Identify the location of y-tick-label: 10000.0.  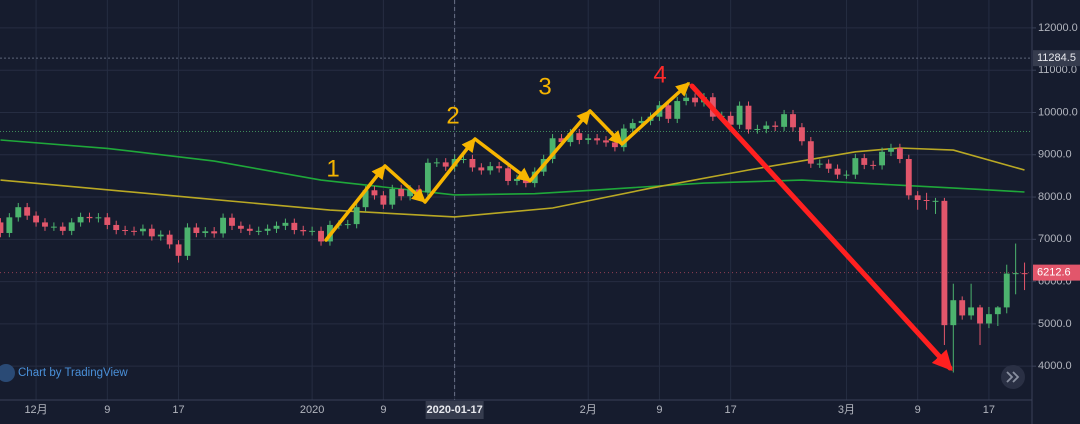
(1058, 112).